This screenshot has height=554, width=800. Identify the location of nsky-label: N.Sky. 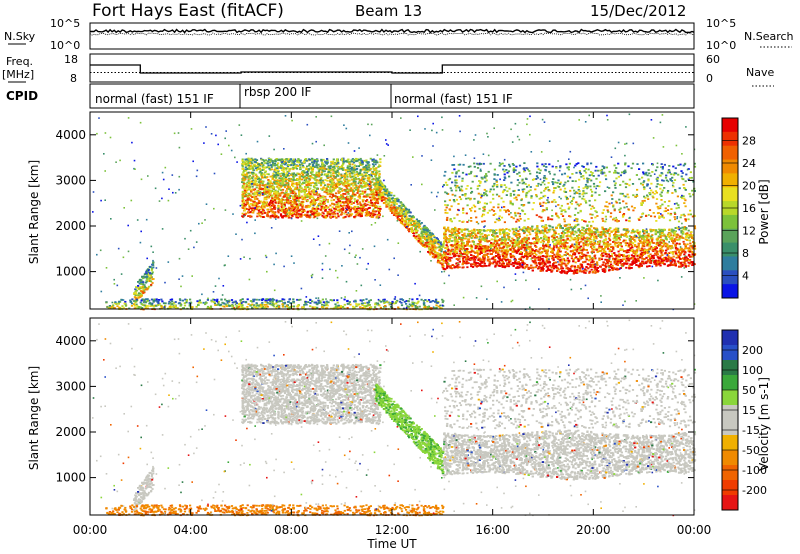
(20, 36).